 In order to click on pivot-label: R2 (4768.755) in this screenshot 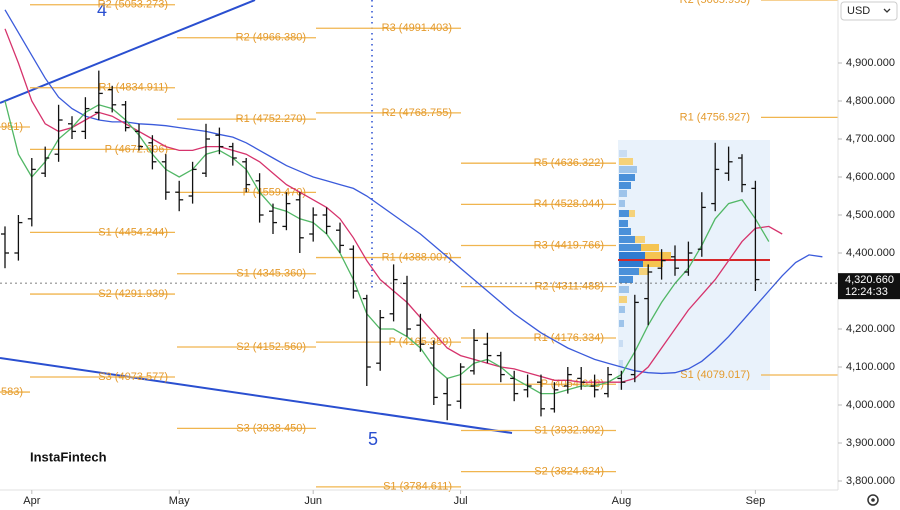, I will do `click(417, 113)`.